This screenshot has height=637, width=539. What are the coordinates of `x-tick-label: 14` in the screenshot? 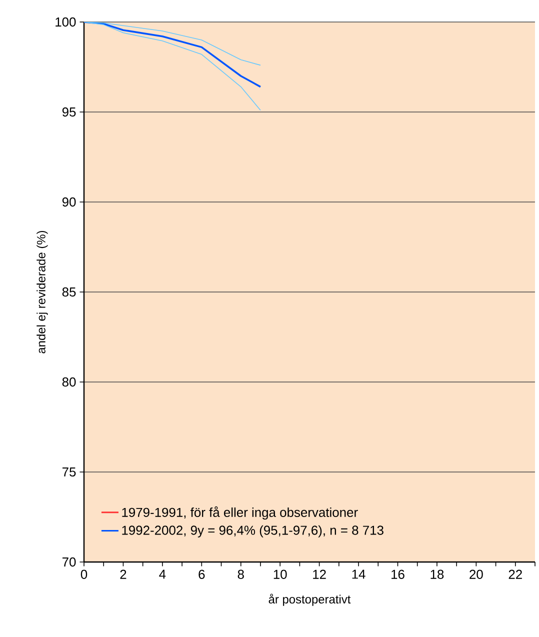 It's located at (359, 574).